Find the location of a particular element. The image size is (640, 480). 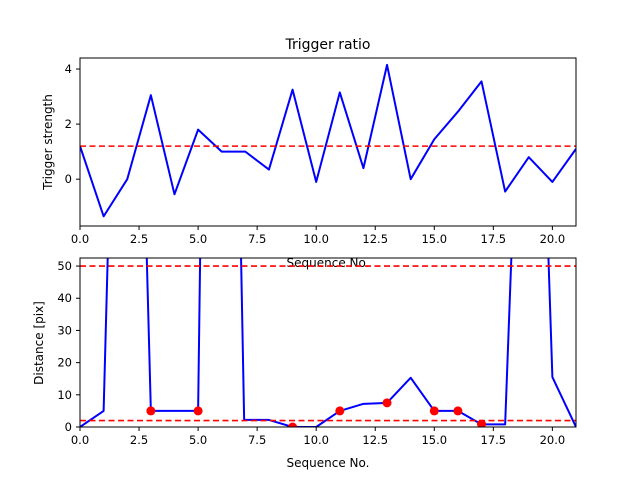

bottom-chart-x-tick-label: 20.0 is located at coordinates (553, 440).